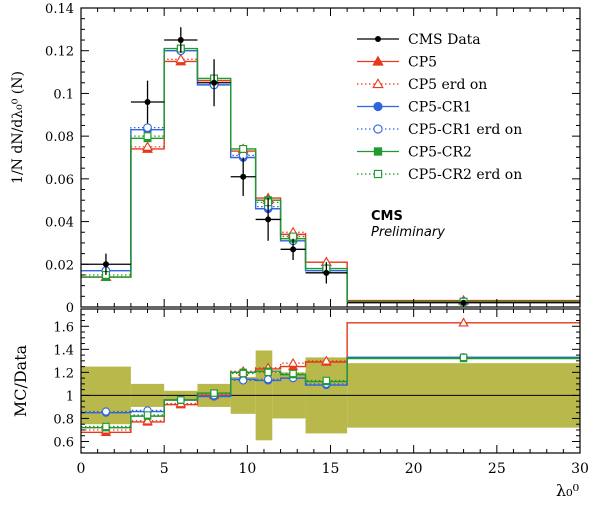 This screenshot has width=593, height=510. I want to click on x-tick-label: 0, so click(81, 469).